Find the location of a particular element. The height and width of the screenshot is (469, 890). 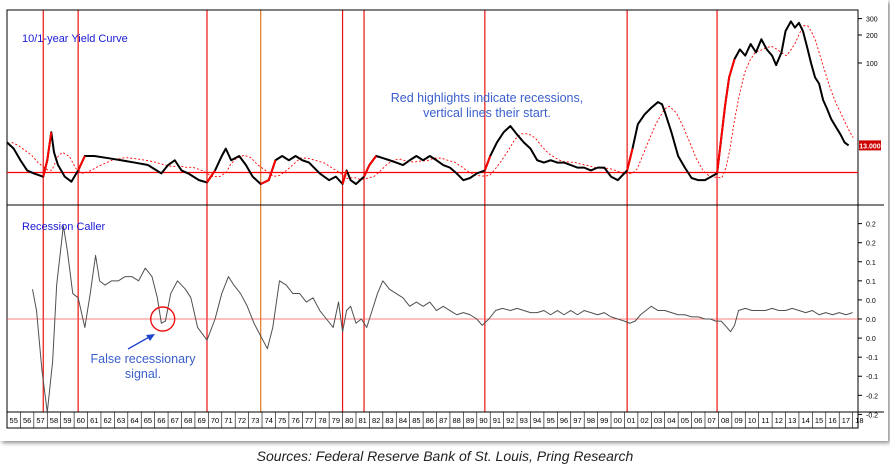

y-tick-label: 300 is located at coordinates (872, 20).